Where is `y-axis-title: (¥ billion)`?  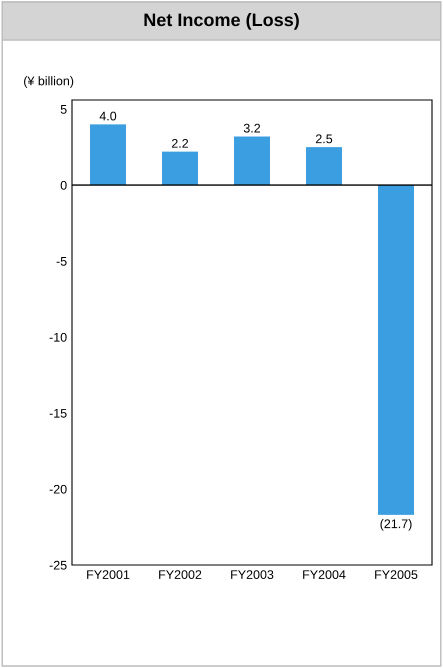 y-axis-title: (¥ billion) is located at coordinates (49, 82).